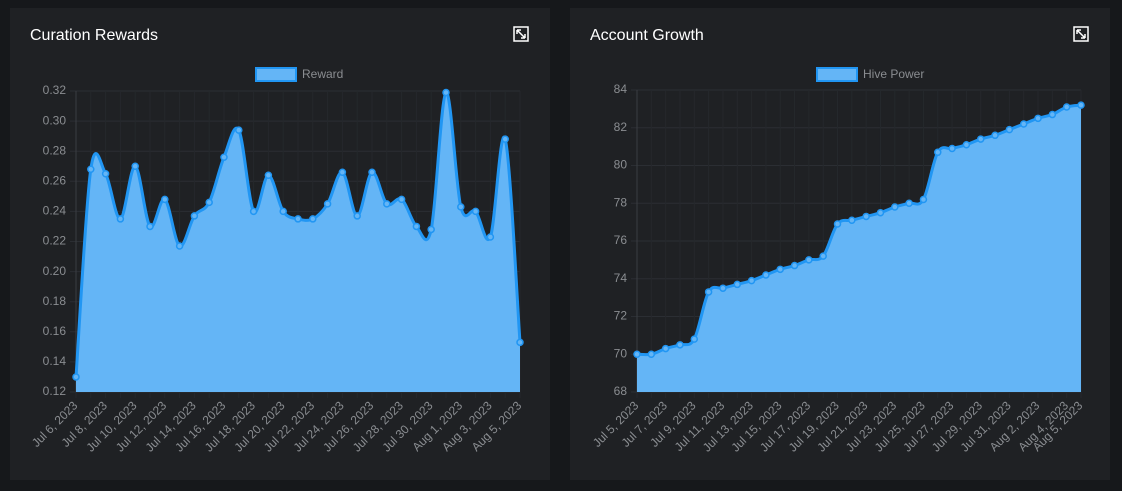 The height and width of the screenshot is (491, 1122). What do you see at coordinates (55, 241) in the screenshot?
I see `y-tick-label: 0.22` at bounding box center [55, 241].